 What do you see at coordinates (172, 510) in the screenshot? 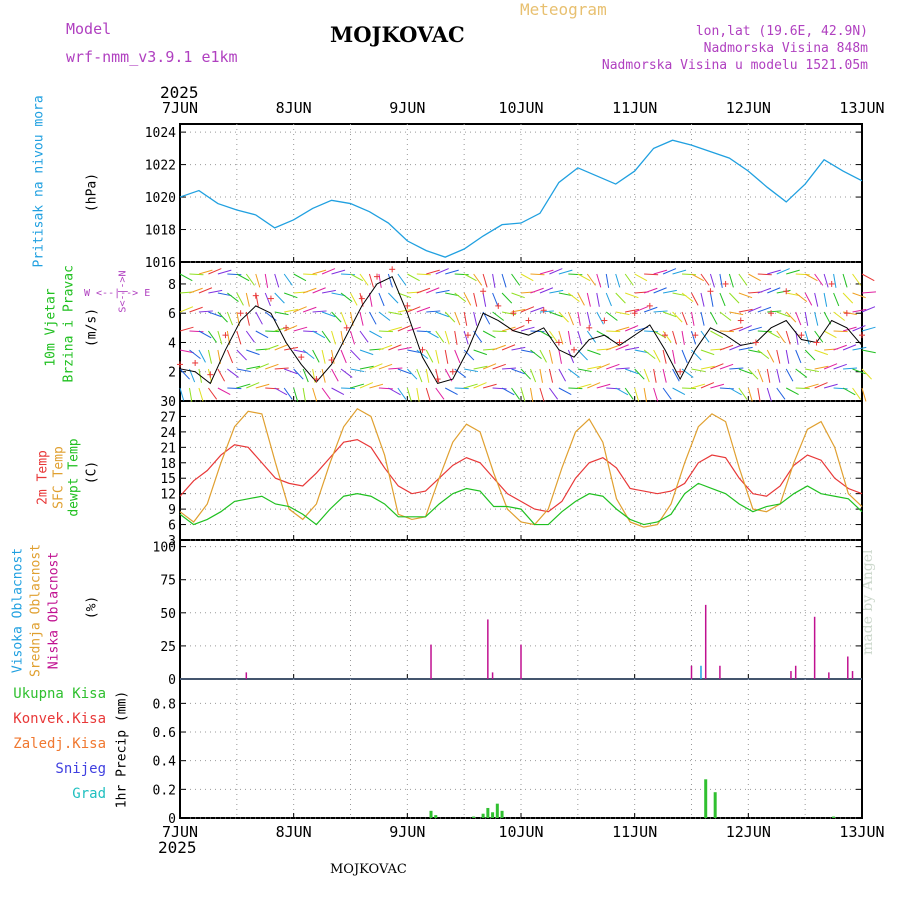
I see `y-tick-label: 9` at bounding box center [172, 510].